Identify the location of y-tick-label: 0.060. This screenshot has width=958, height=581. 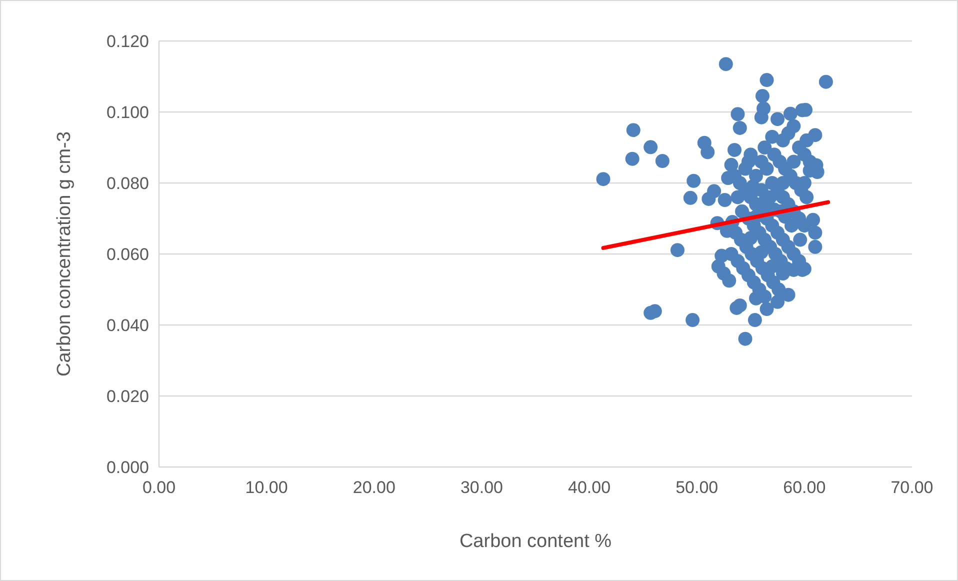
(127, 254).